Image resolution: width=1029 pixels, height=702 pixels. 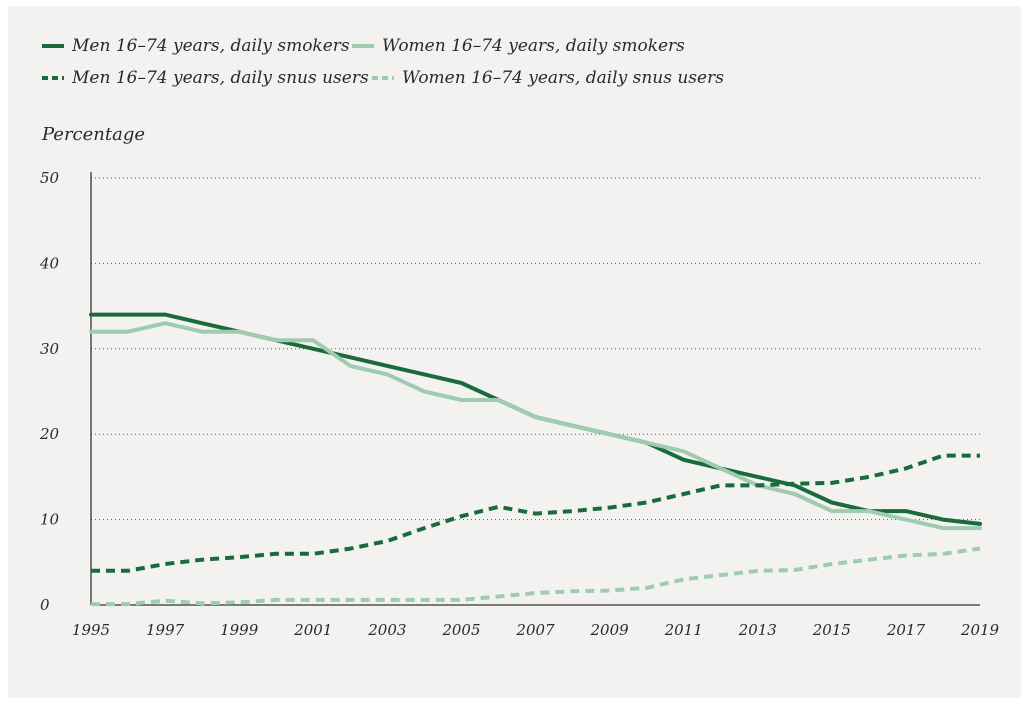 I want to click on x-tick-label: 2019, so click(x=980, y=630).